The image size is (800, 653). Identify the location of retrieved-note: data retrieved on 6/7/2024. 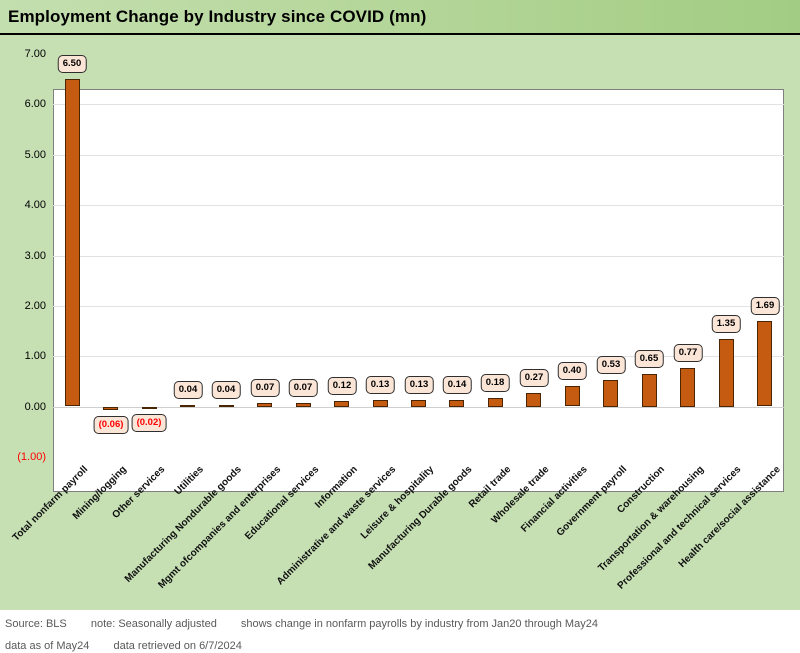
(177, 646).